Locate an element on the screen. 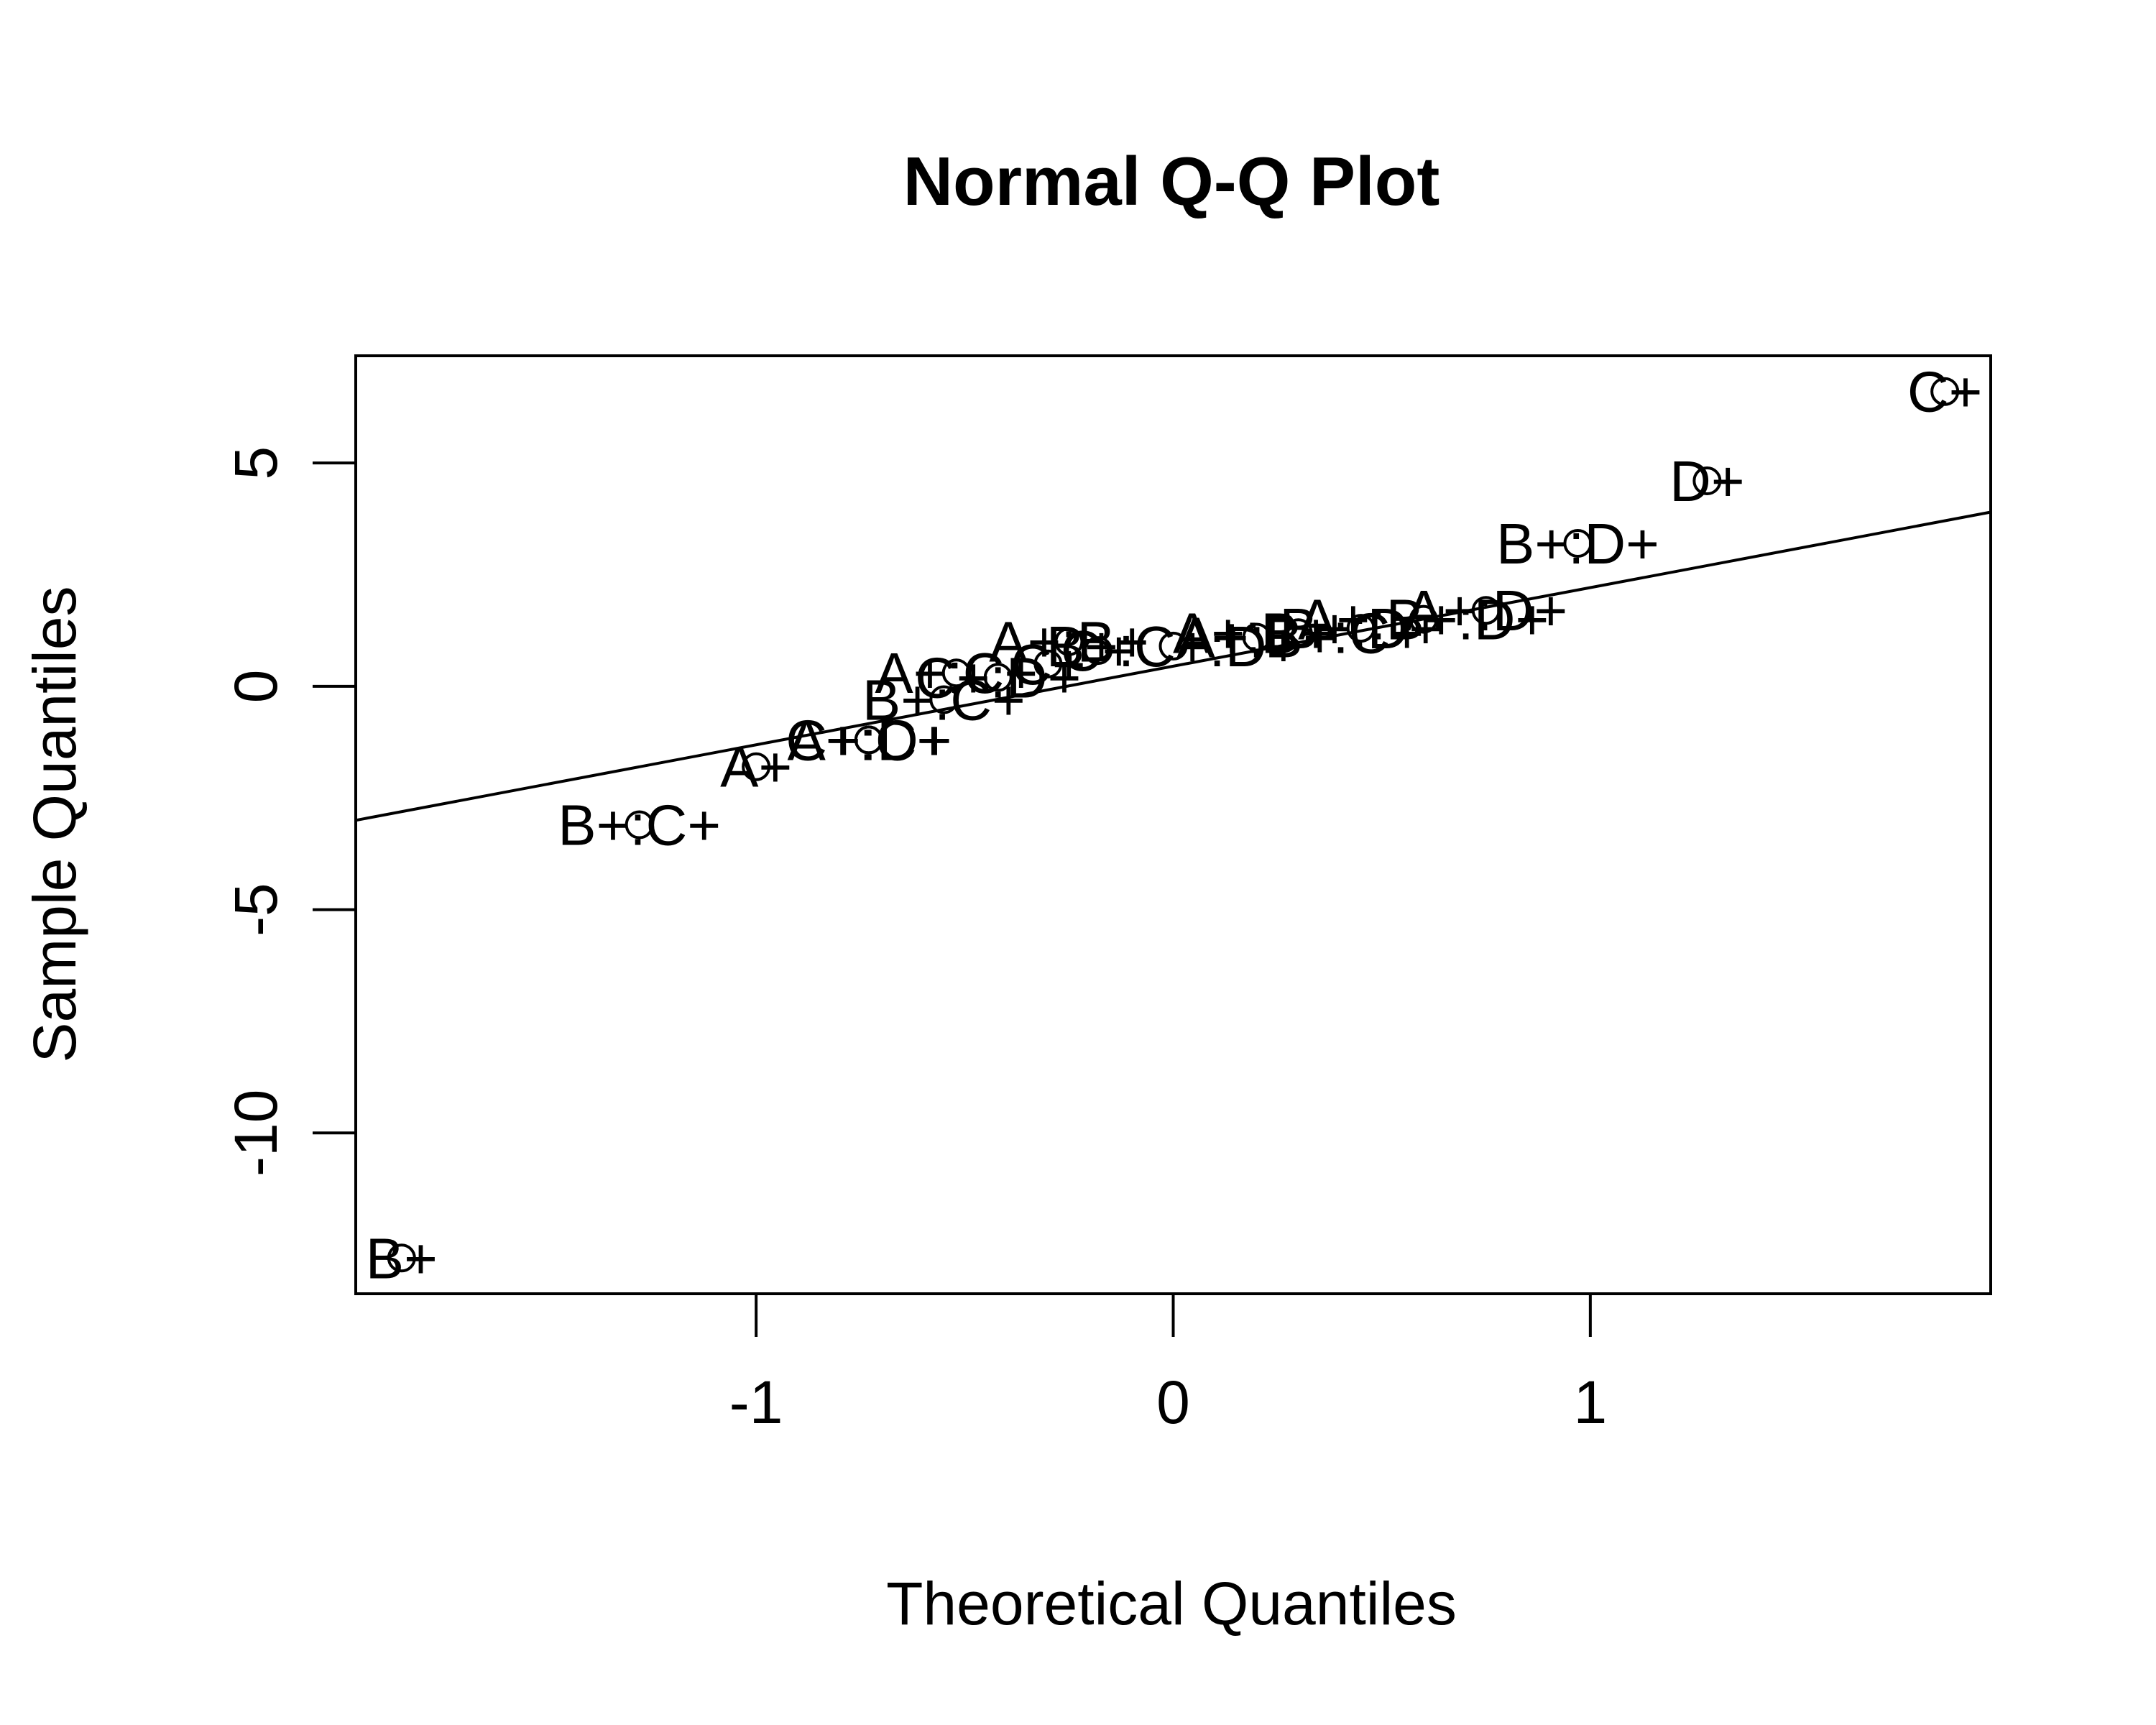  x-tick-label: 0 is located at coordinates (1173, 1402).